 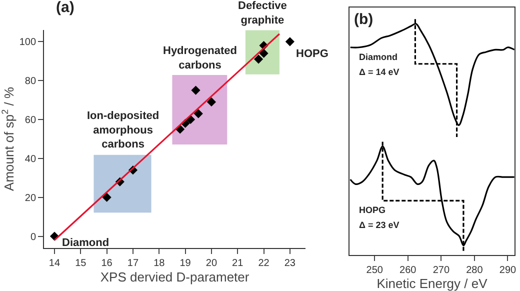 What do you see at coordinates (379, 225) in the screenshot?
I see `annotation: Δ = 23 eV` at bounding box center [379, 225].